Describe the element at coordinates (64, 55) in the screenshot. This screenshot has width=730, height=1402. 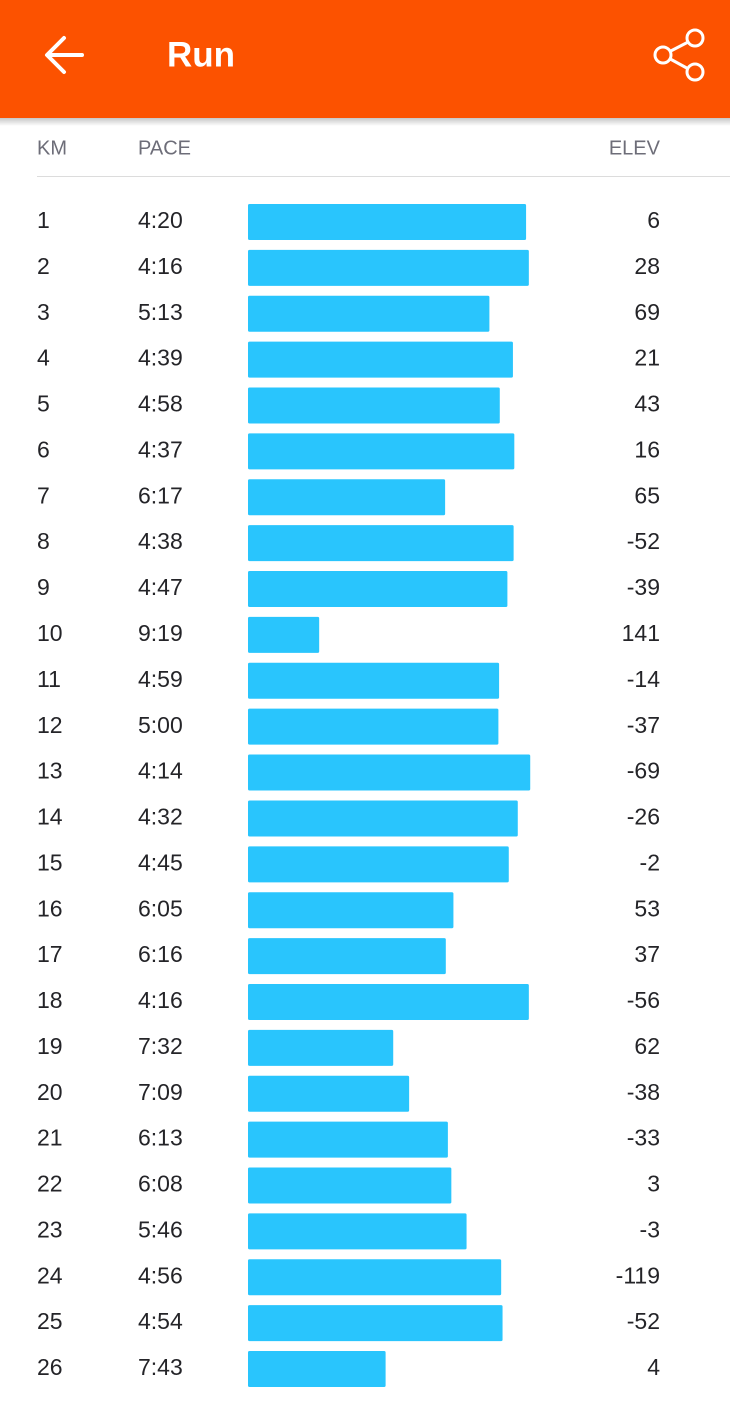
I see `back-button` at that location.